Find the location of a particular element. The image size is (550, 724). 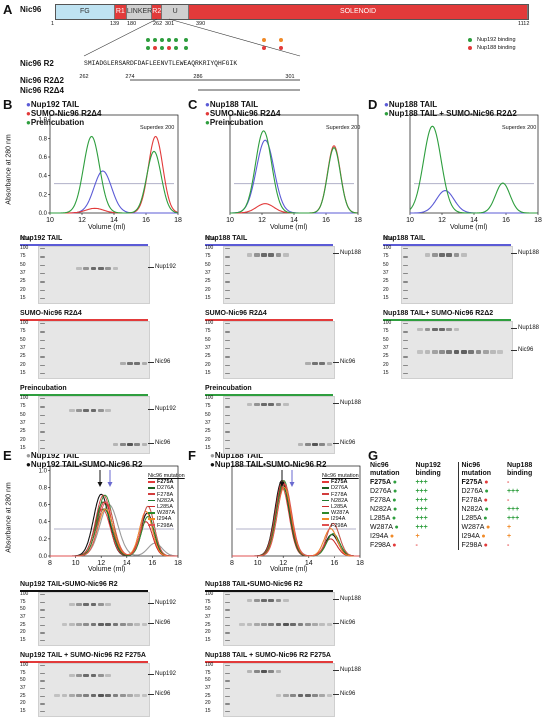

protein-name: Nic96 is located at coordinates (31, 9).